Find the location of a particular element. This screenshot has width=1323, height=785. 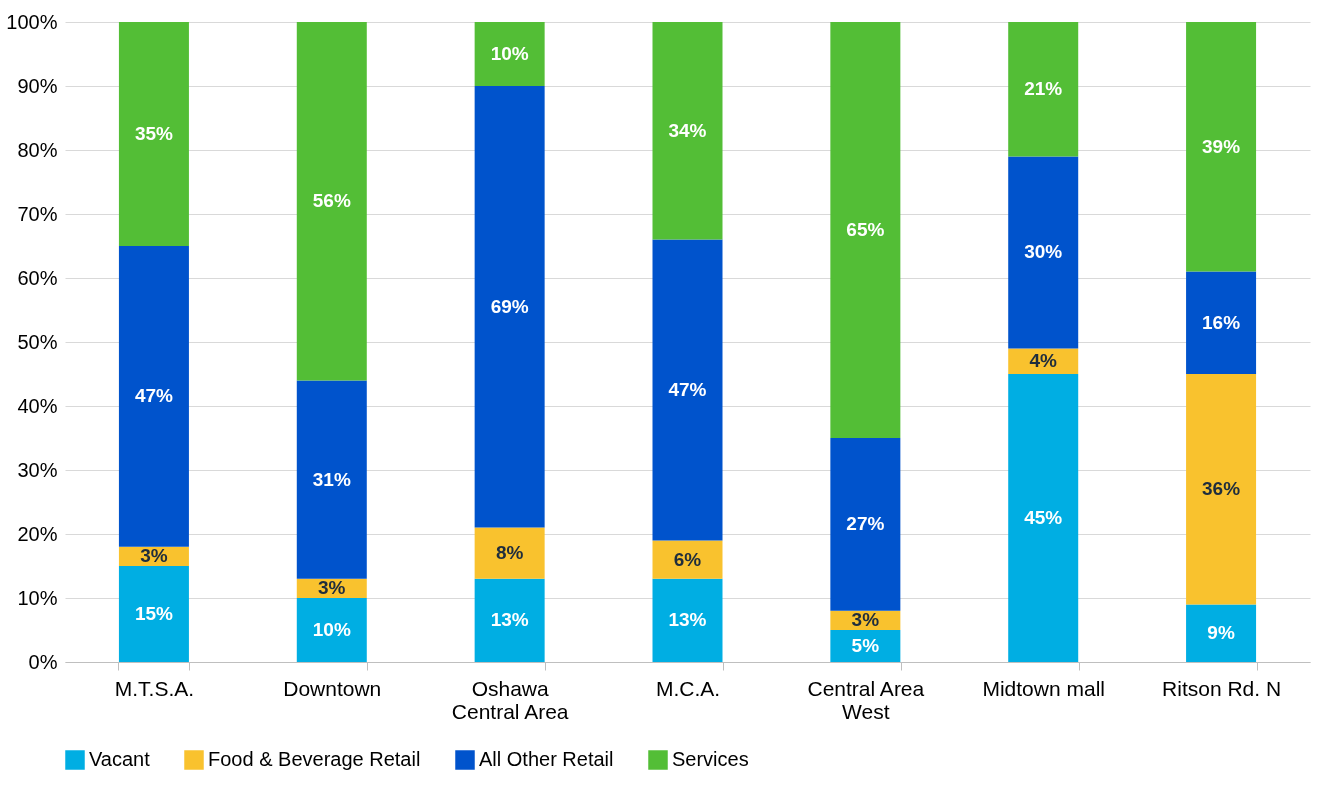

data-label: 8% is located at coordinates (509, 553).